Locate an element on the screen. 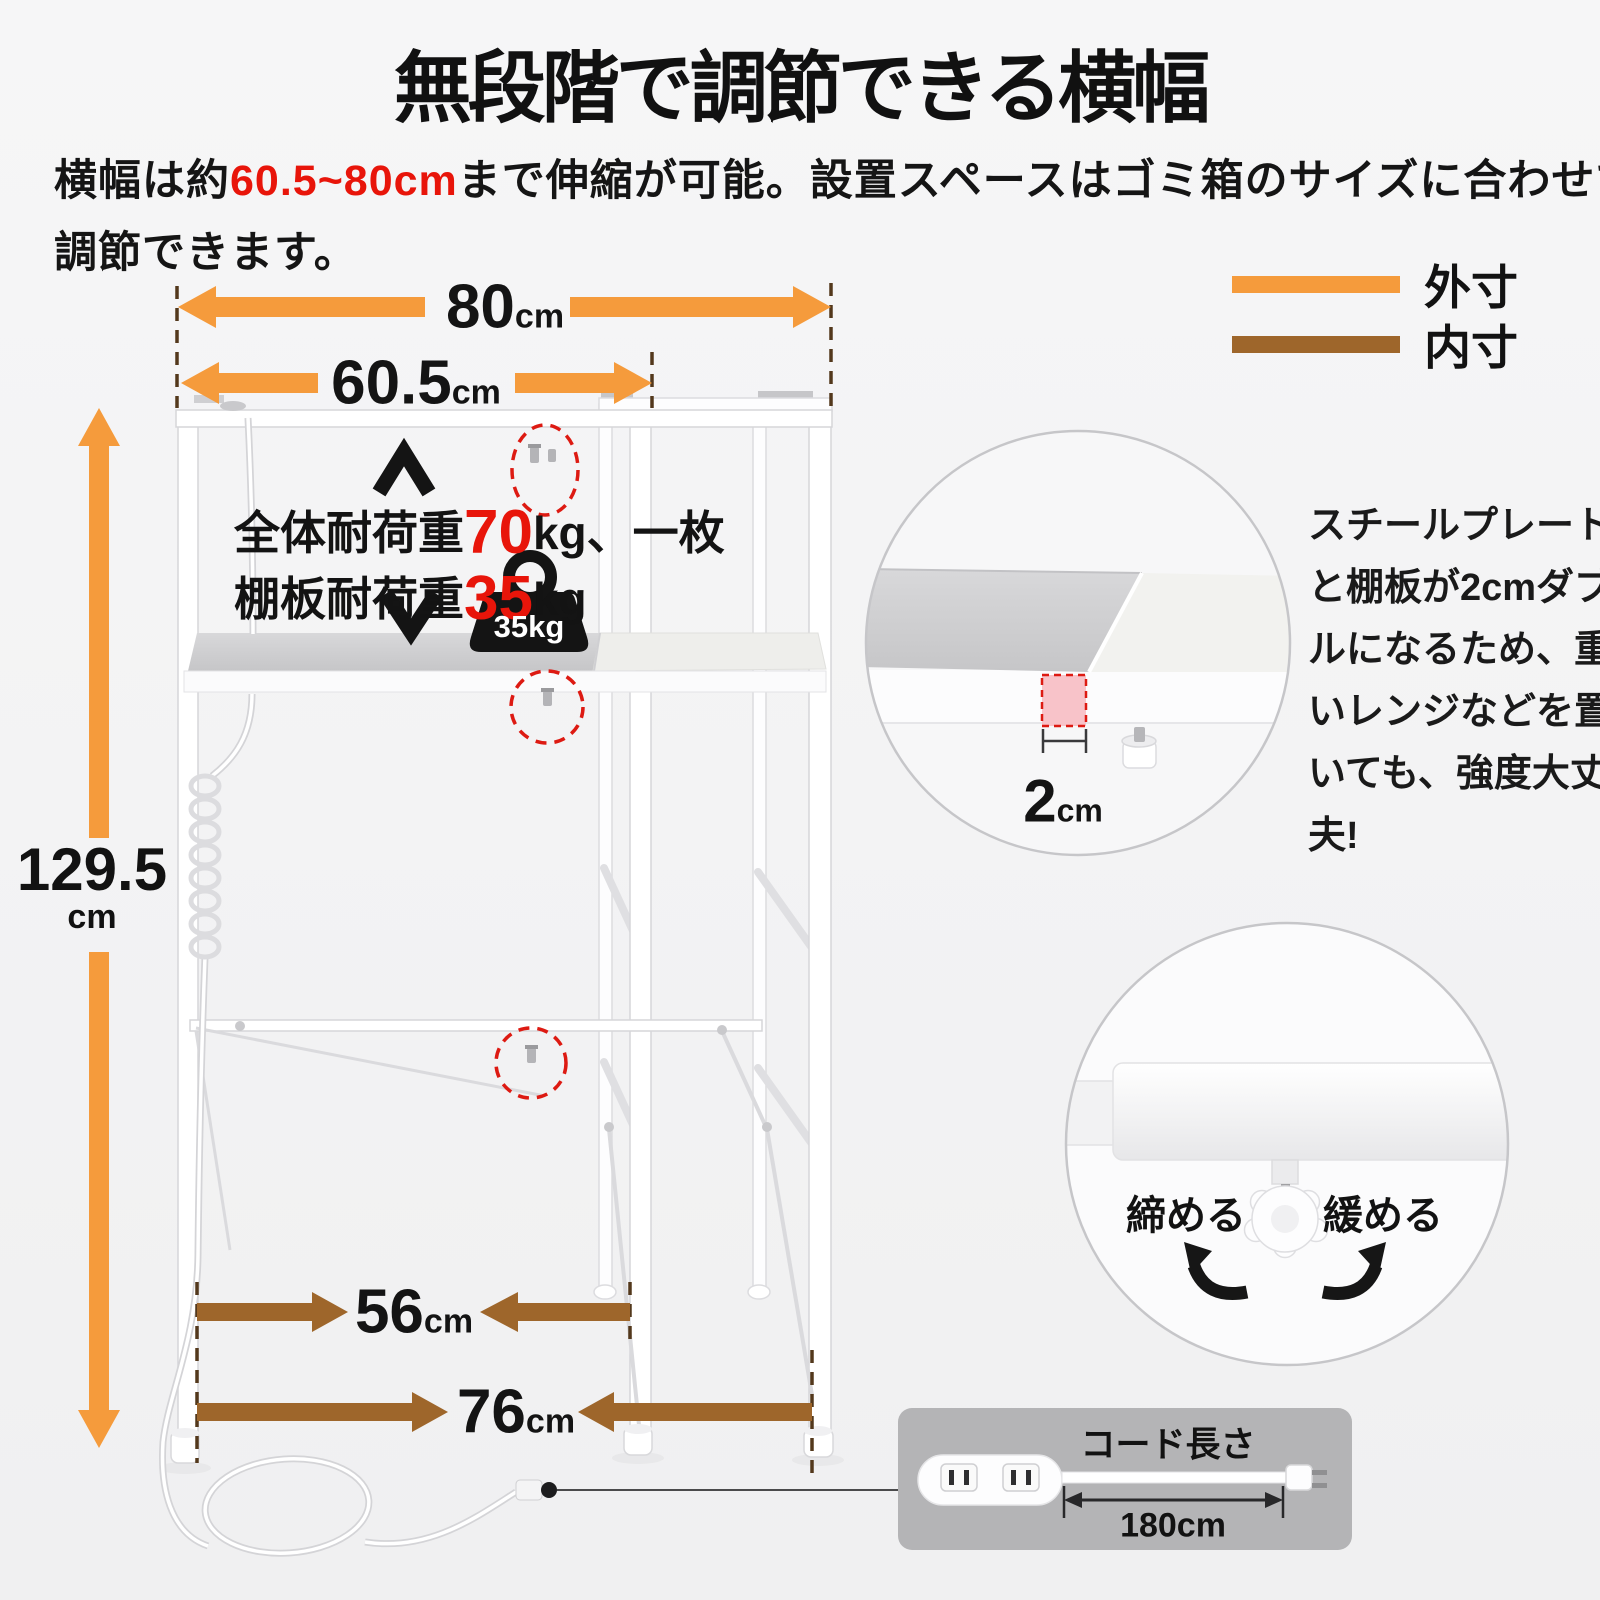 The height and width of the screenshot is (1600, 1600). legend-inner-label: 内寸 is located at coordinates (1471, 347).